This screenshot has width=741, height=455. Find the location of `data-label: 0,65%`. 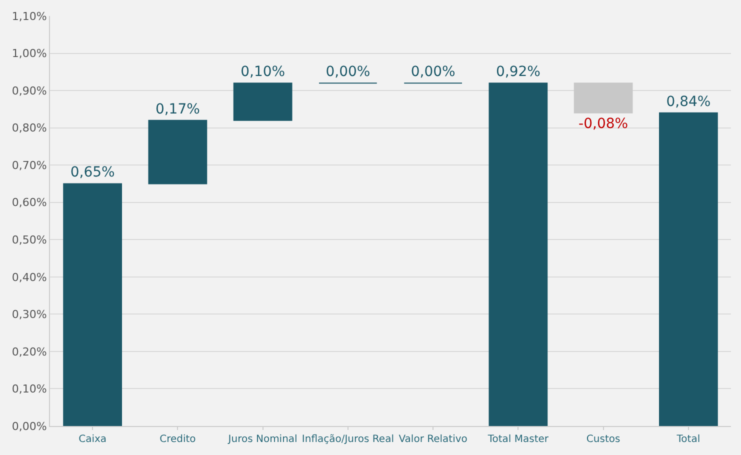

data-label: 0,65% is located at coordinates (92, 172).